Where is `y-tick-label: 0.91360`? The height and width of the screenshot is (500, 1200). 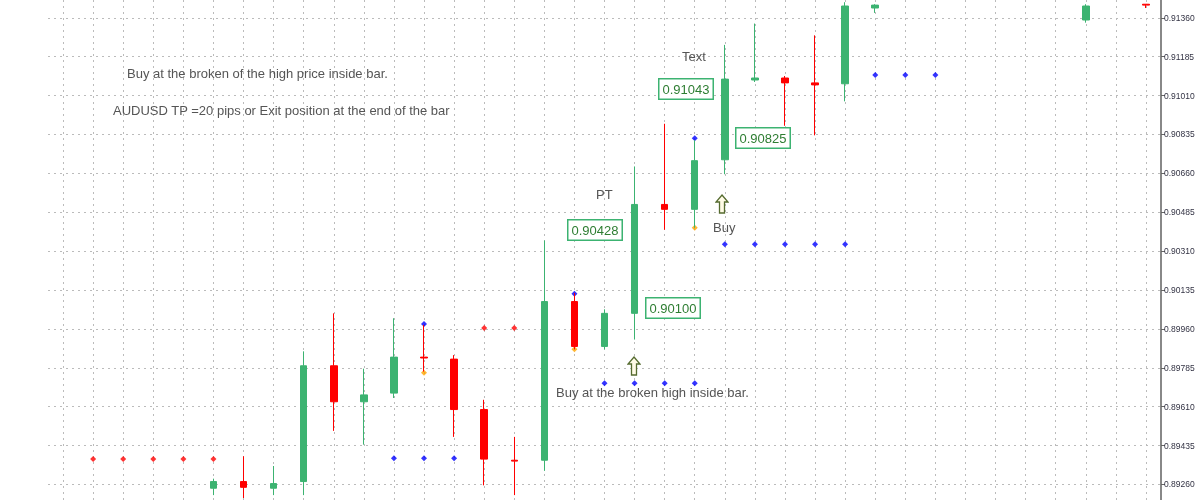 y-tick-label: 0.91360 is located at coordinates (1179, 17).